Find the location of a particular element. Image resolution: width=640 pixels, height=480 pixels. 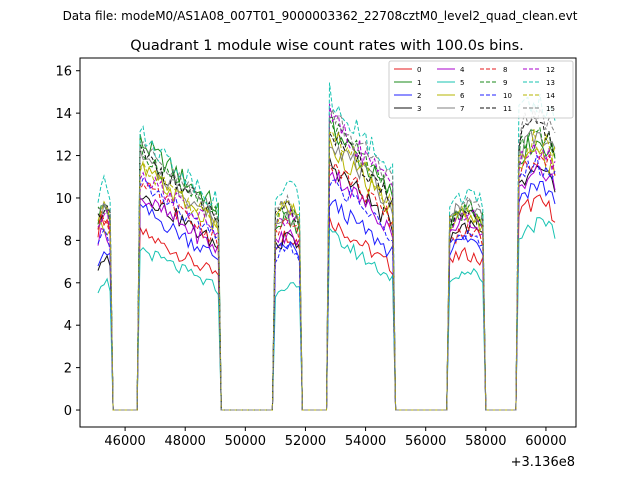

legend-label-0: 0 is located at coordinates (419, 70).